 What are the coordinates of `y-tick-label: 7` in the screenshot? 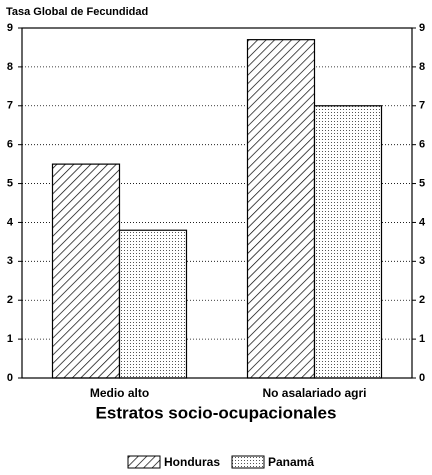 It's located at (10, 106).